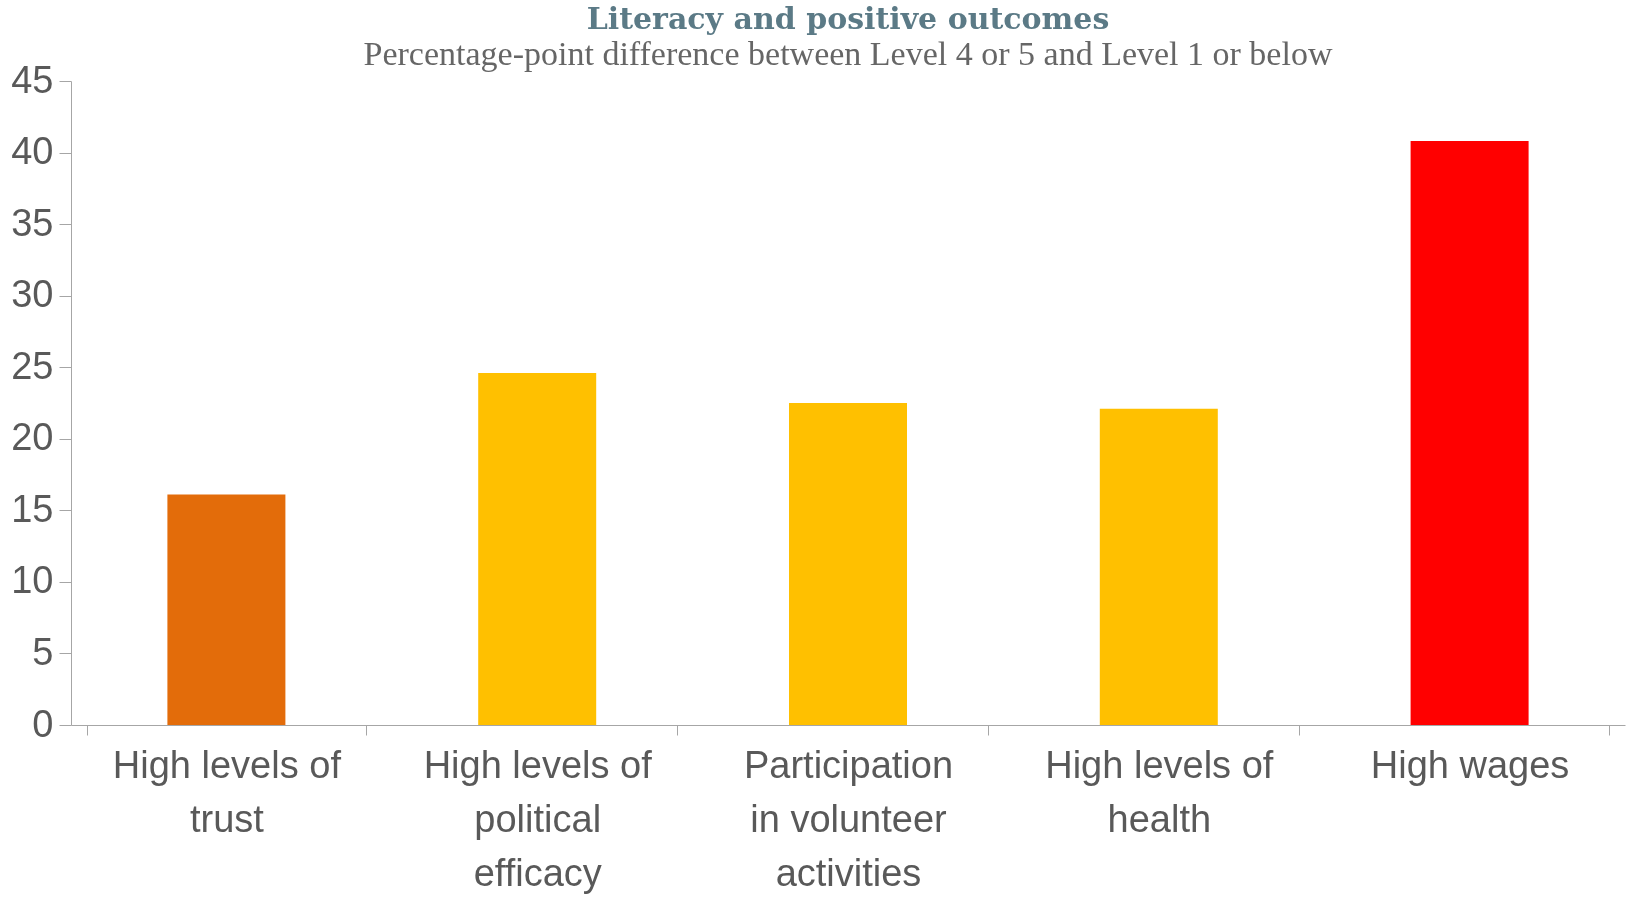  Describe the element at coordinates (43, 651) in the screenshot. I see `y-tick-label: 5` at that location.